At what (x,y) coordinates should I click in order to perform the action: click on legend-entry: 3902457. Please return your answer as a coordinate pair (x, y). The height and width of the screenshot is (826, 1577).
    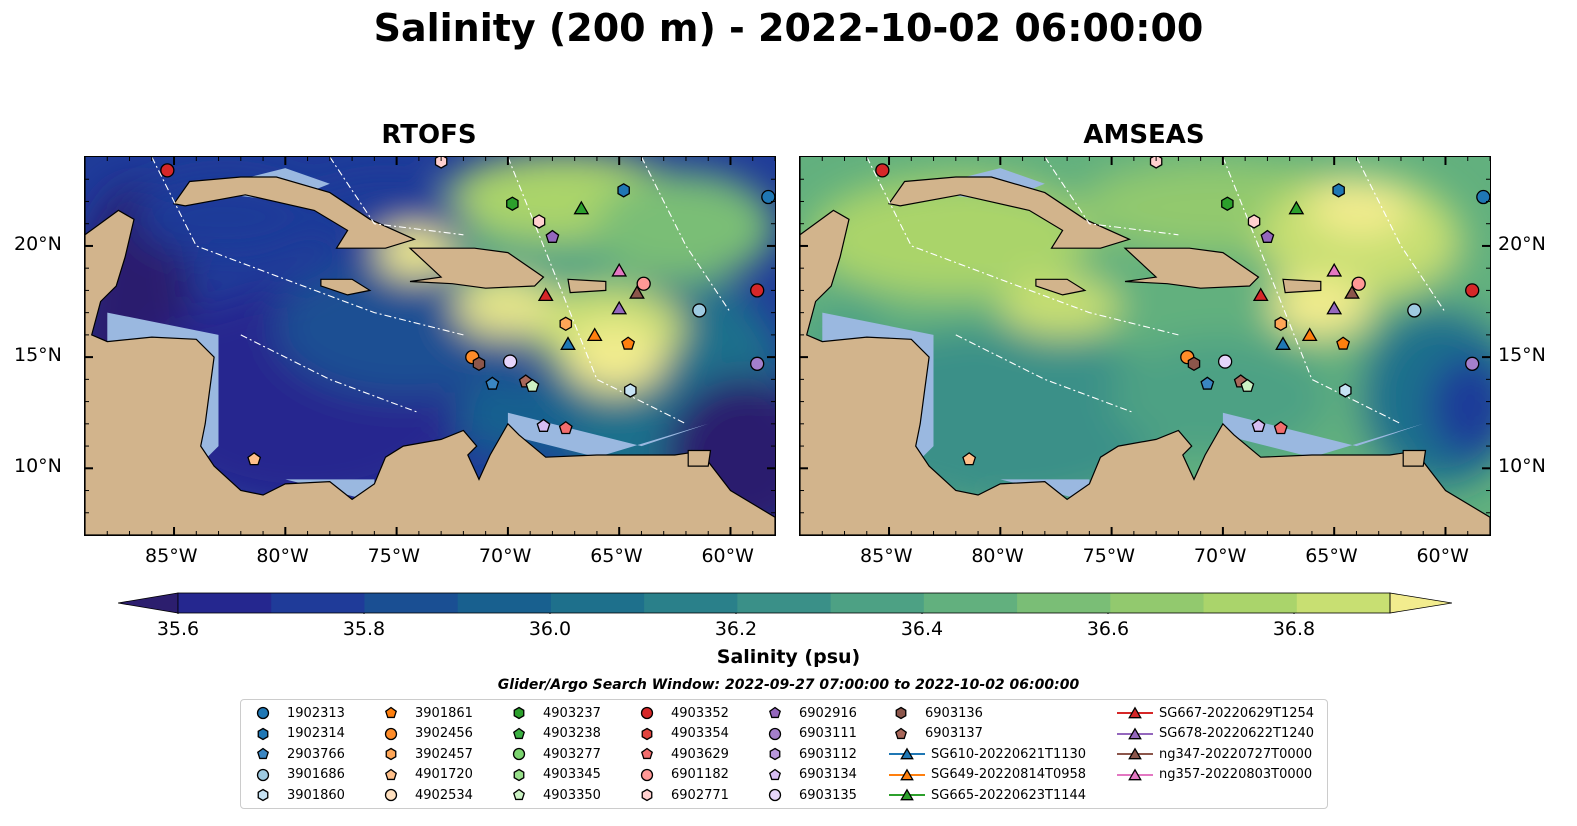
    Looking at the image, I should click on (426, 754).